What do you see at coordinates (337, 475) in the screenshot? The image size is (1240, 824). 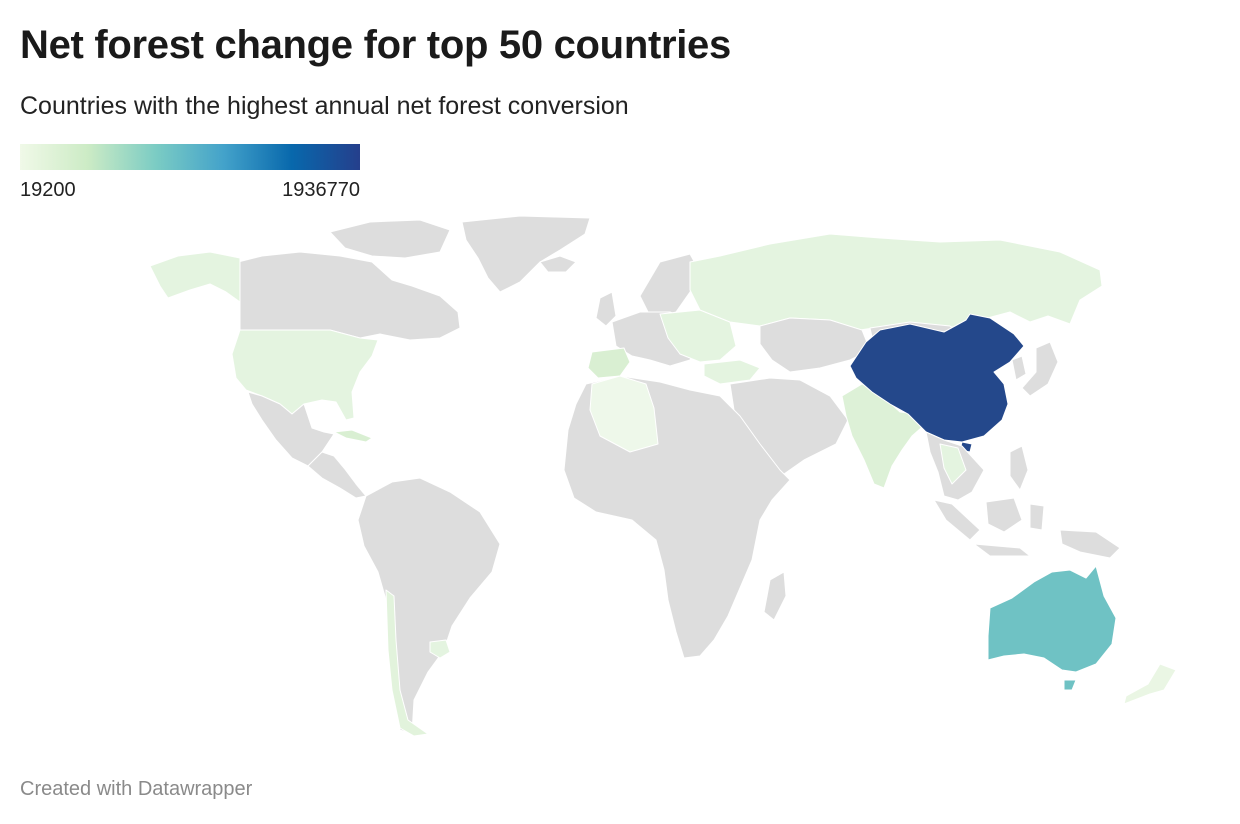 I see `region-central-america` at bounding box center [337, 475].